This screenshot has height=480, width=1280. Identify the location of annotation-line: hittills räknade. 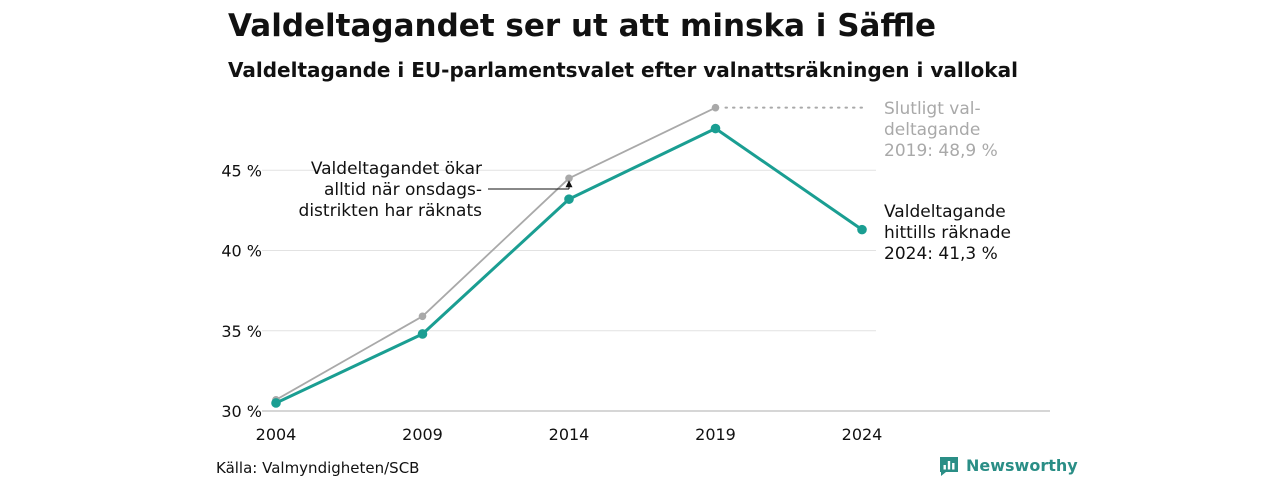
(947, 233).